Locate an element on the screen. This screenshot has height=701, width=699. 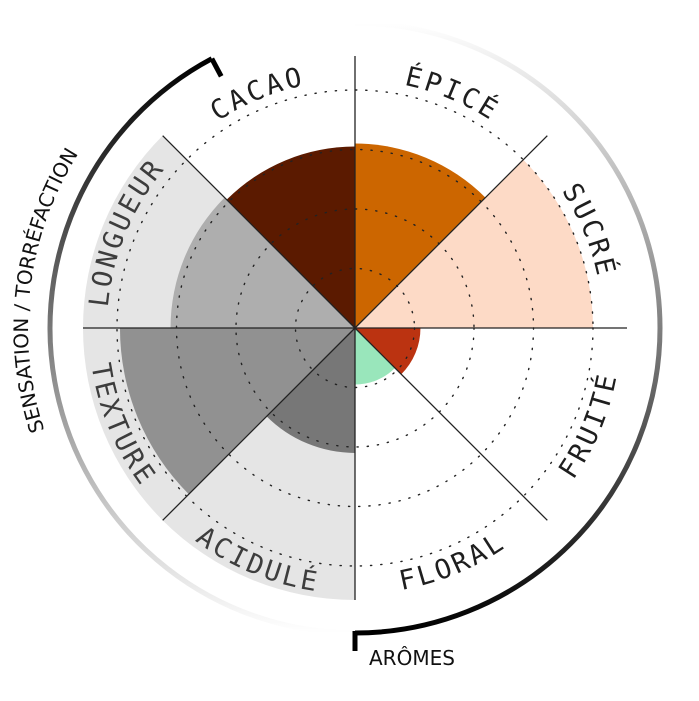
wedge-longueur is located at coordinates (262, 262).